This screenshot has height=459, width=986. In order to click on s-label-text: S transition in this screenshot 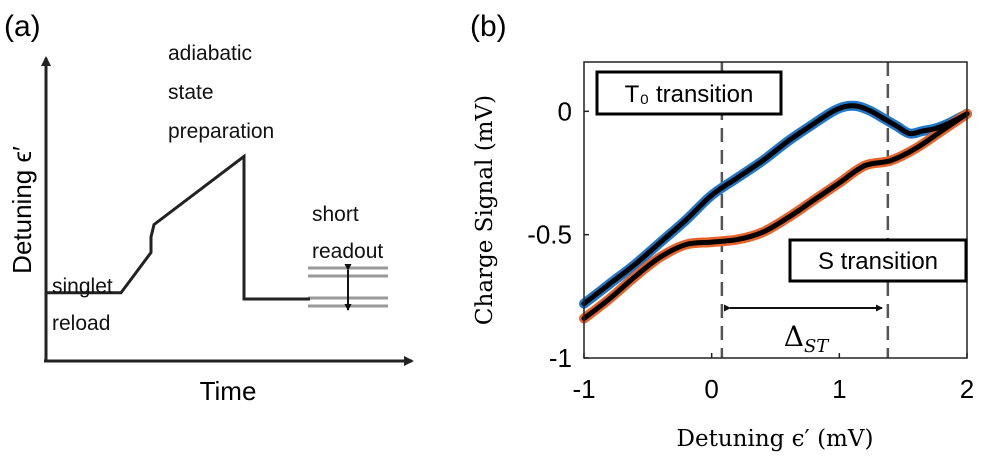, I will do `click(878, 261)`.